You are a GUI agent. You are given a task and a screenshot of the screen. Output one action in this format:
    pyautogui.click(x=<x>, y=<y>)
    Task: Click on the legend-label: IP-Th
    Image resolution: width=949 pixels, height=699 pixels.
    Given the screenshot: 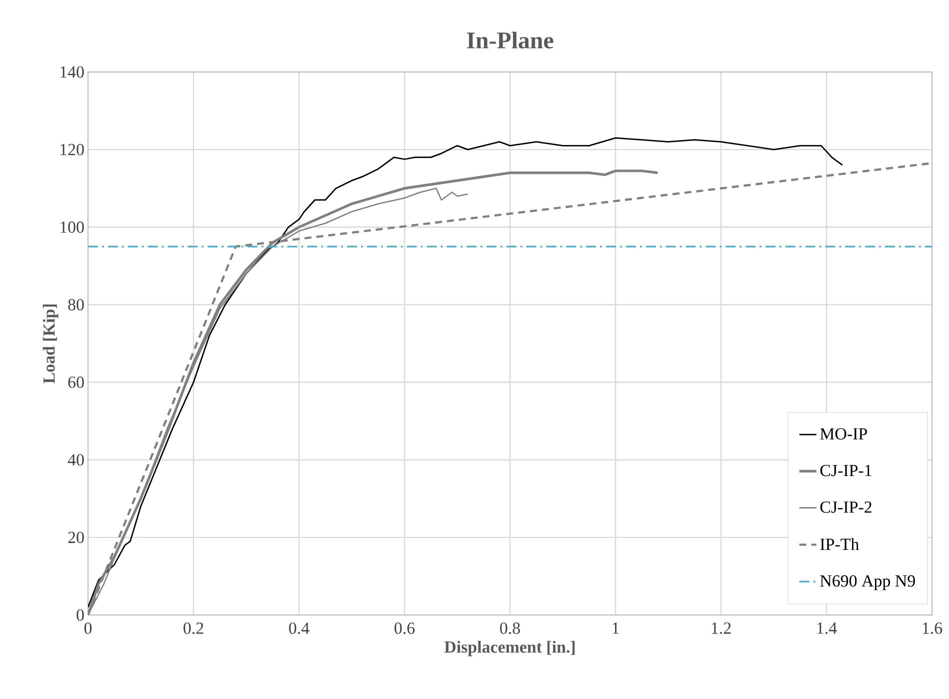 What is the action you would take?
    pyautogui.click(x=839, y=544)
    